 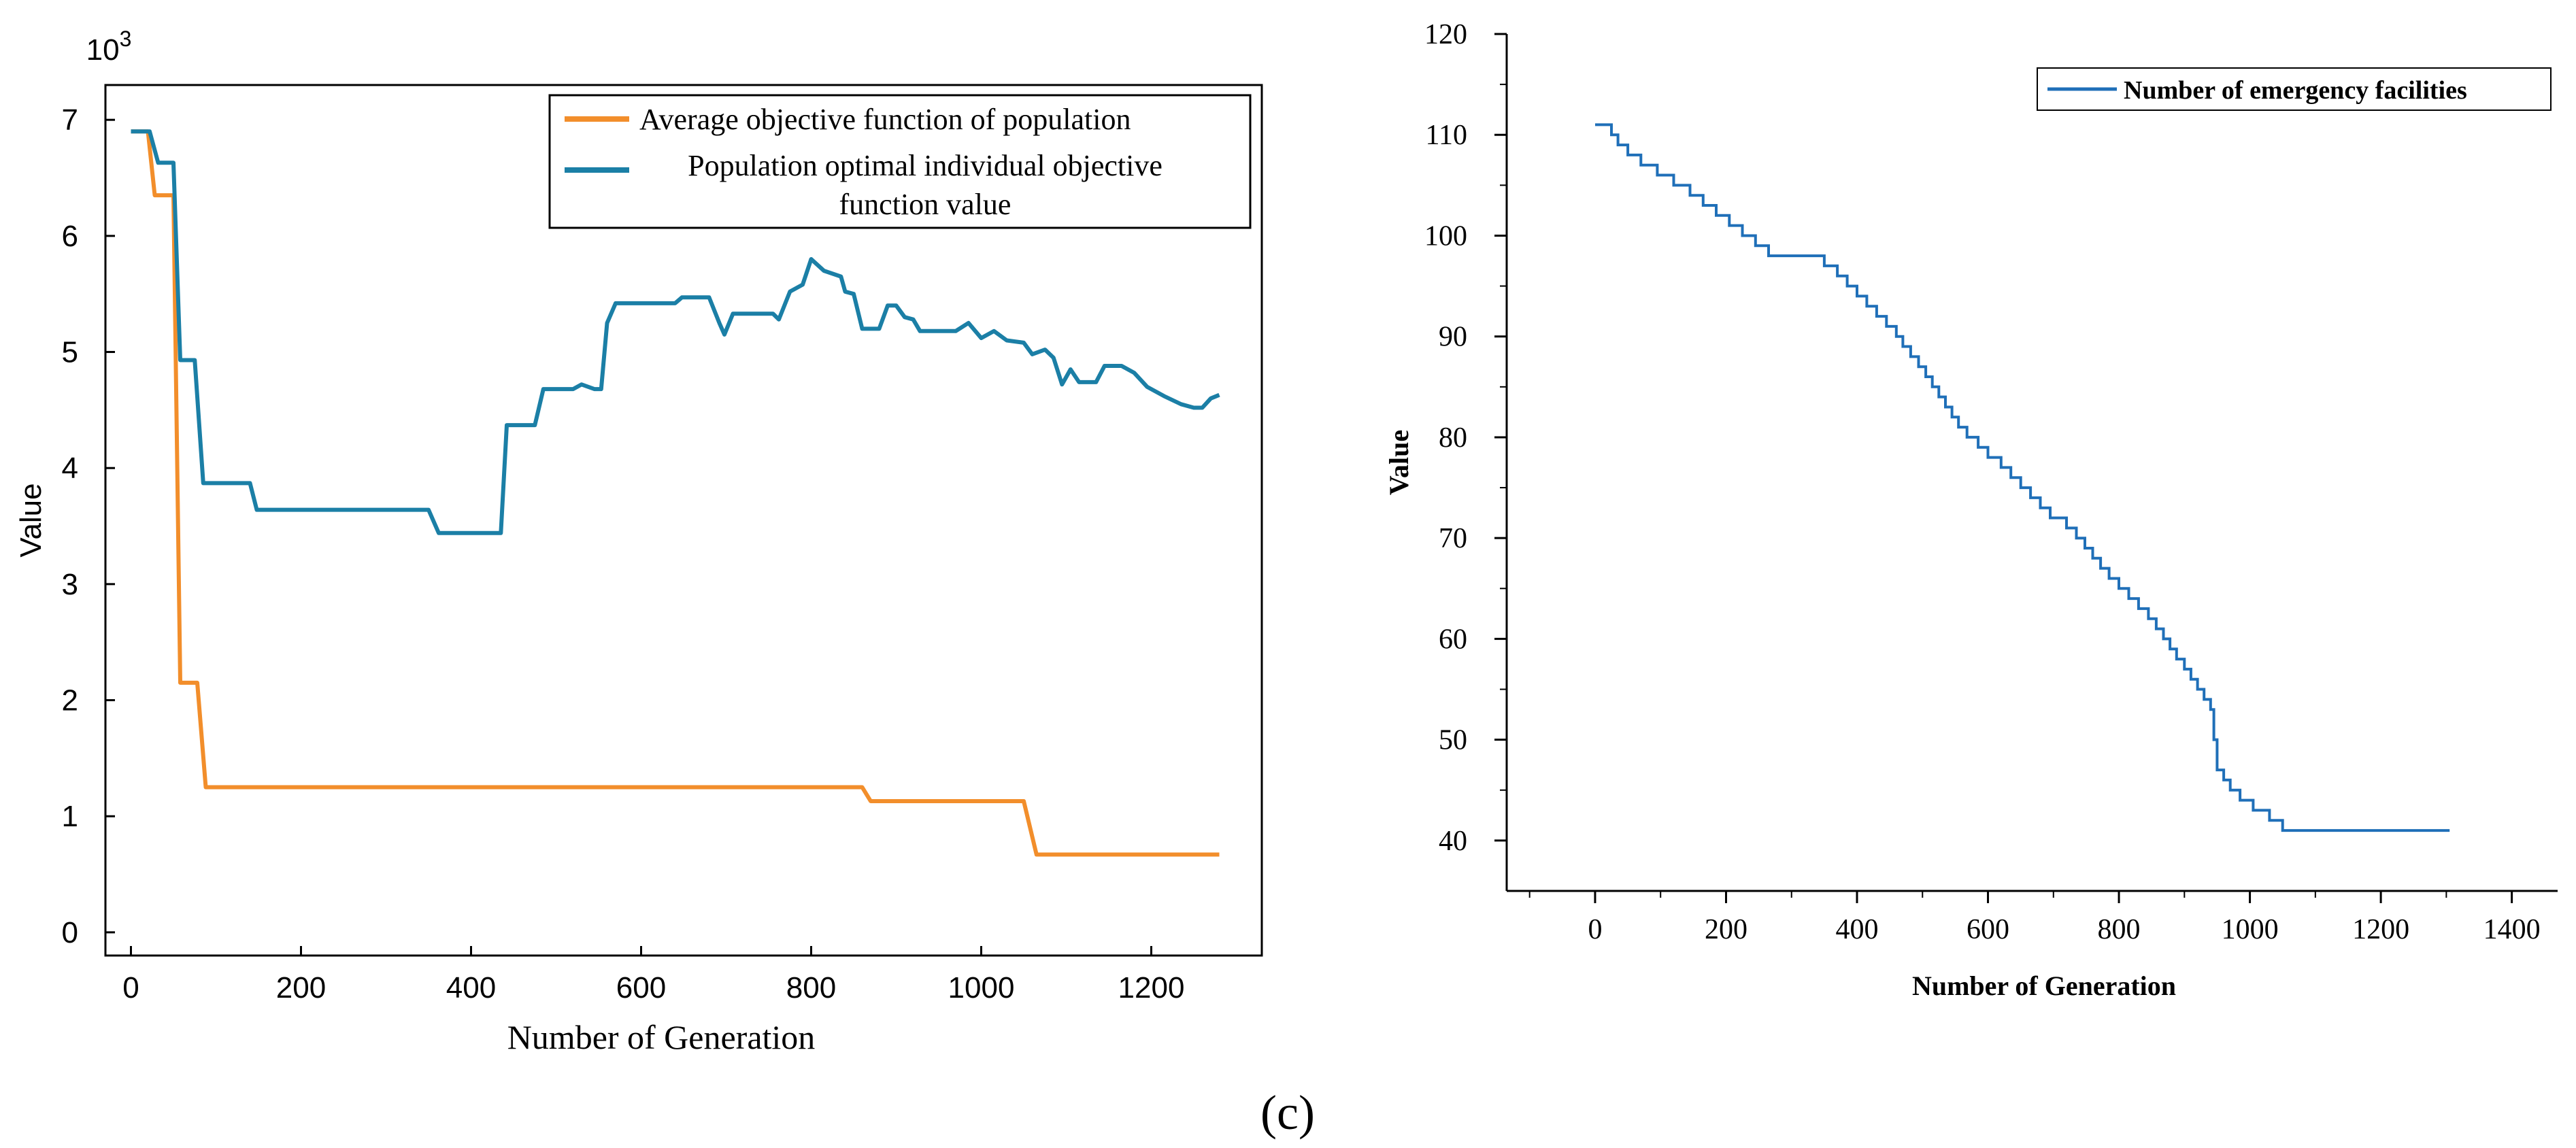 I want to click on right-y-tick-label: 110, so click(x=1446, y=135).